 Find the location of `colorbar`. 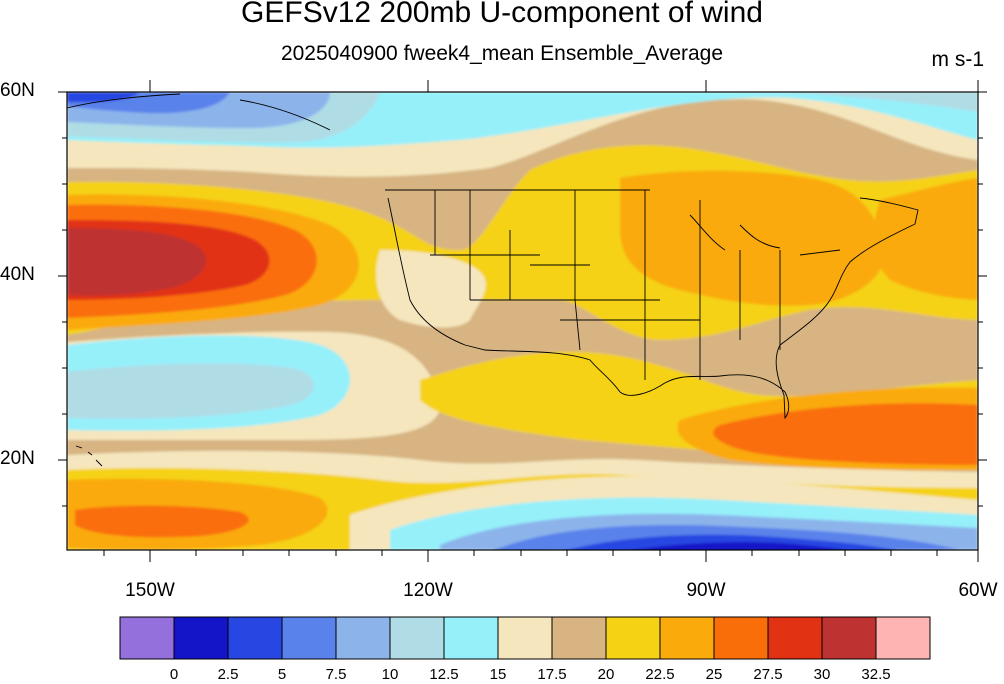

colorbar is located at coordinates (525, 638).